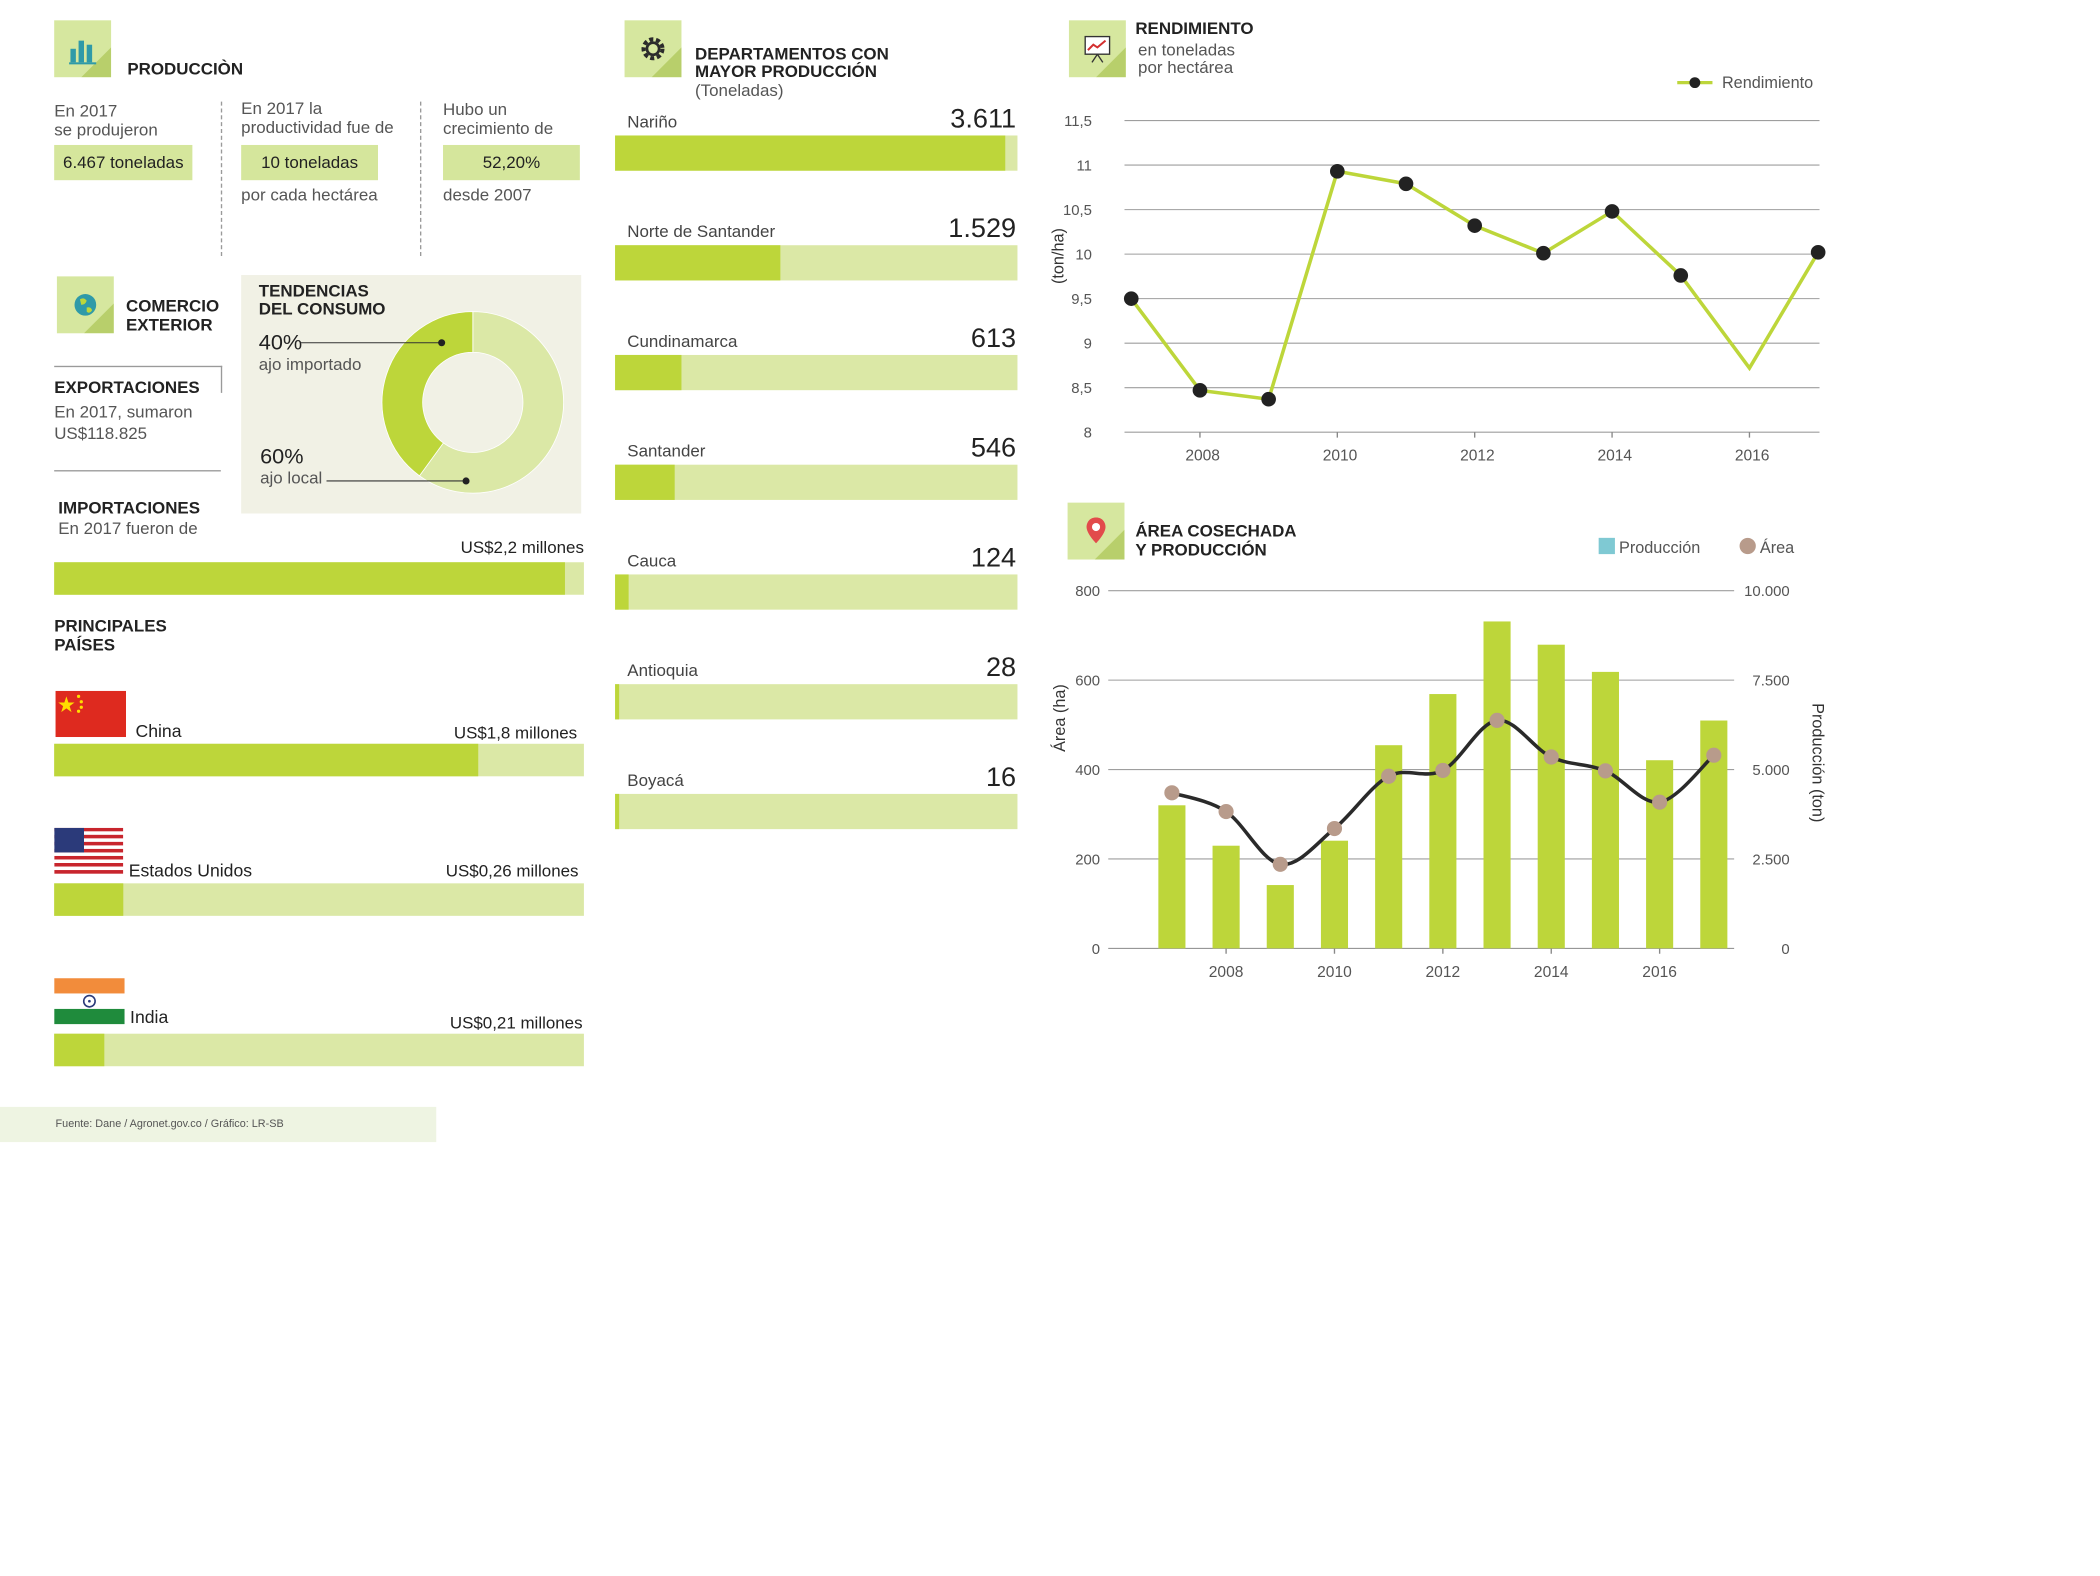  Describe the element at coordinates (1001, 777) in the screenshot. I see `departamento-value: 16` at that location.